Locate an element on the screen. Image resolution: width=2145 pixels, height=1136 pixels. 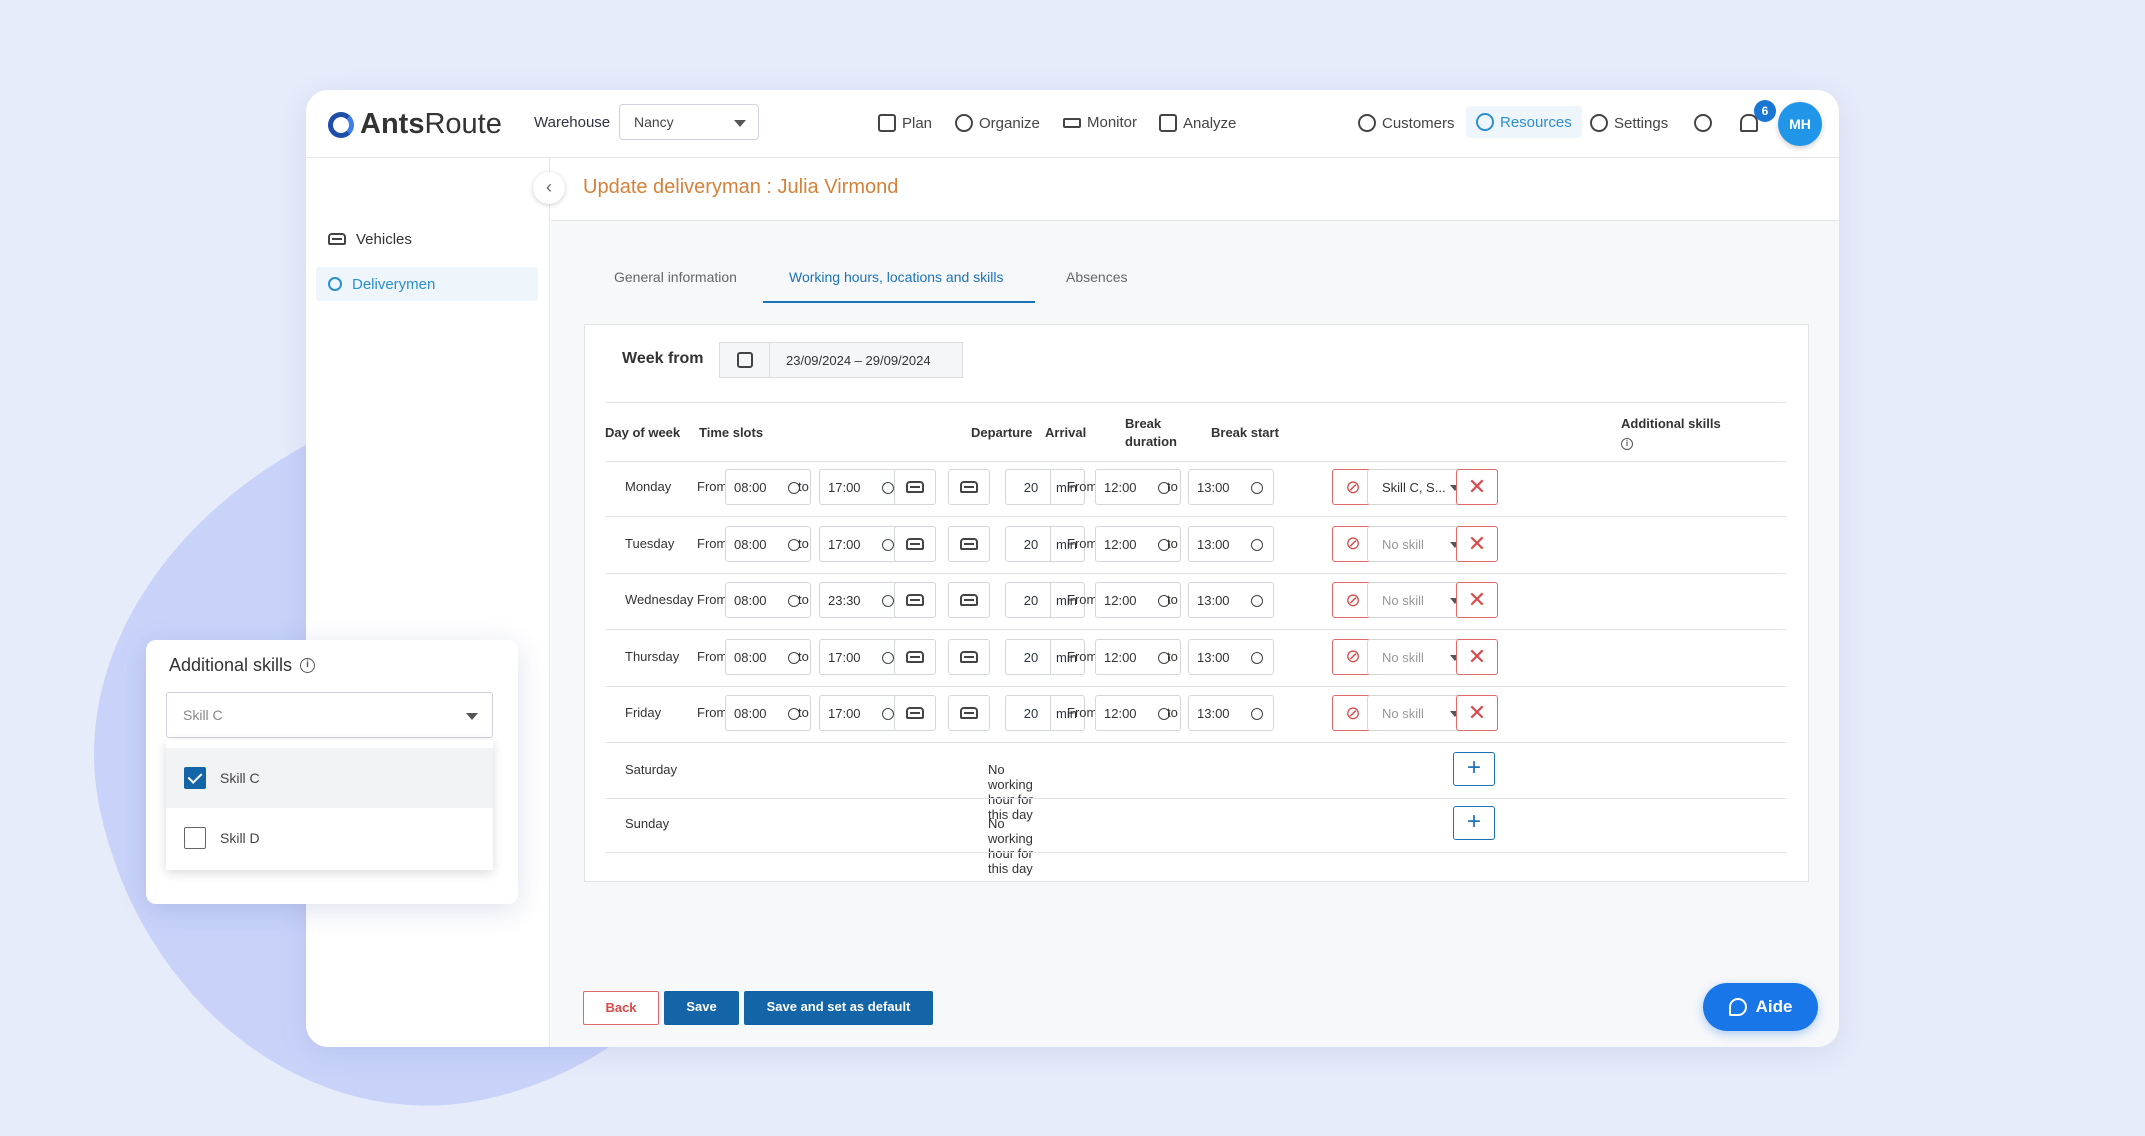
gear-icon is located at coordinates (1599, 123).